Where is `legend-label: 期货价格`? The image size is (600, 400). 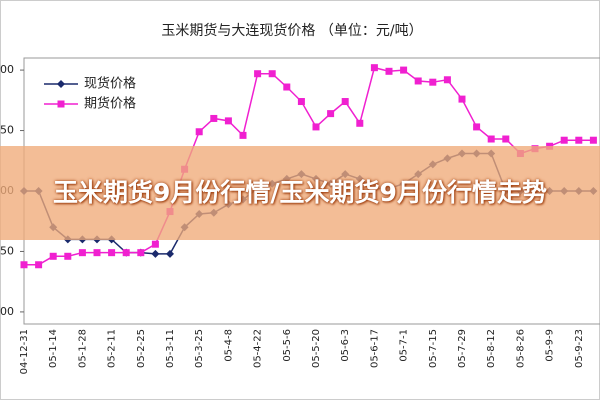
legend-label: 期货价格 is located at coordinates (110, 104).